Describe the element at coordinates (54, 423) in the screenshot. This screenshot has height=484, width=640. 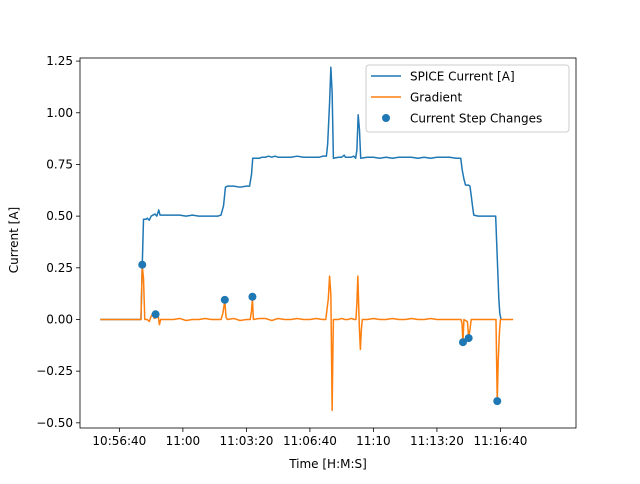
I see `y-tick-label: −0.50` at that location.